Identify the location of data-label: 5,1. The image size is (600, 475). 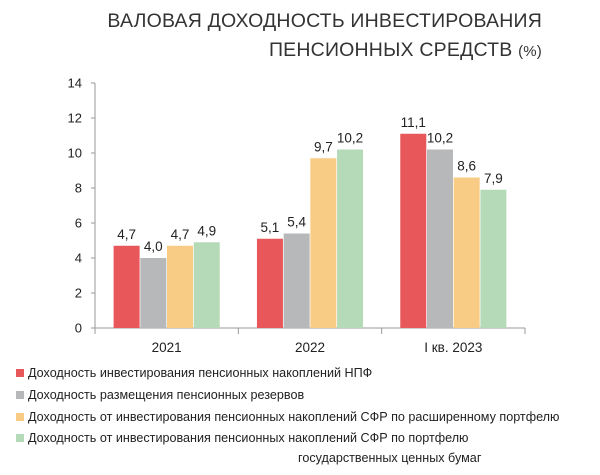
(270, 227).